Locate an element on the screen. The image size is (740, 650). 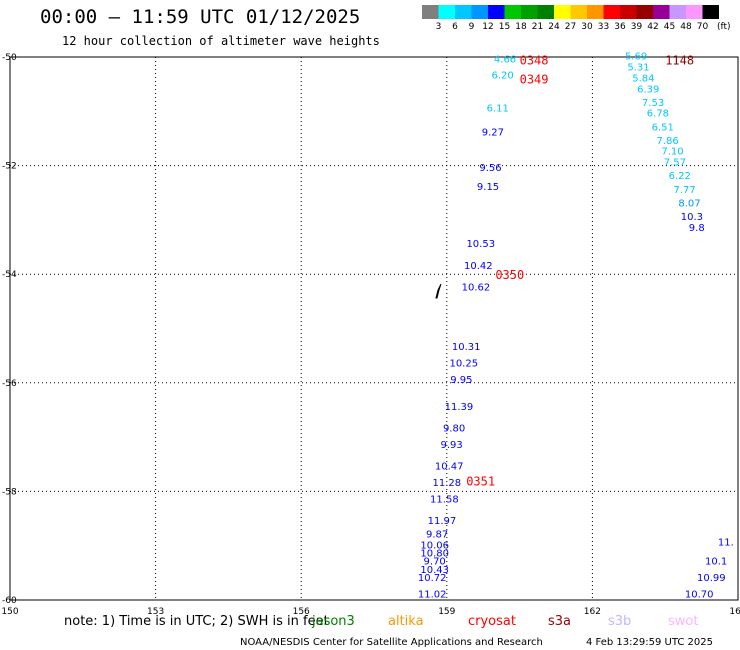
swh-value-label: 5.31 is located at coordinates (638, 68).